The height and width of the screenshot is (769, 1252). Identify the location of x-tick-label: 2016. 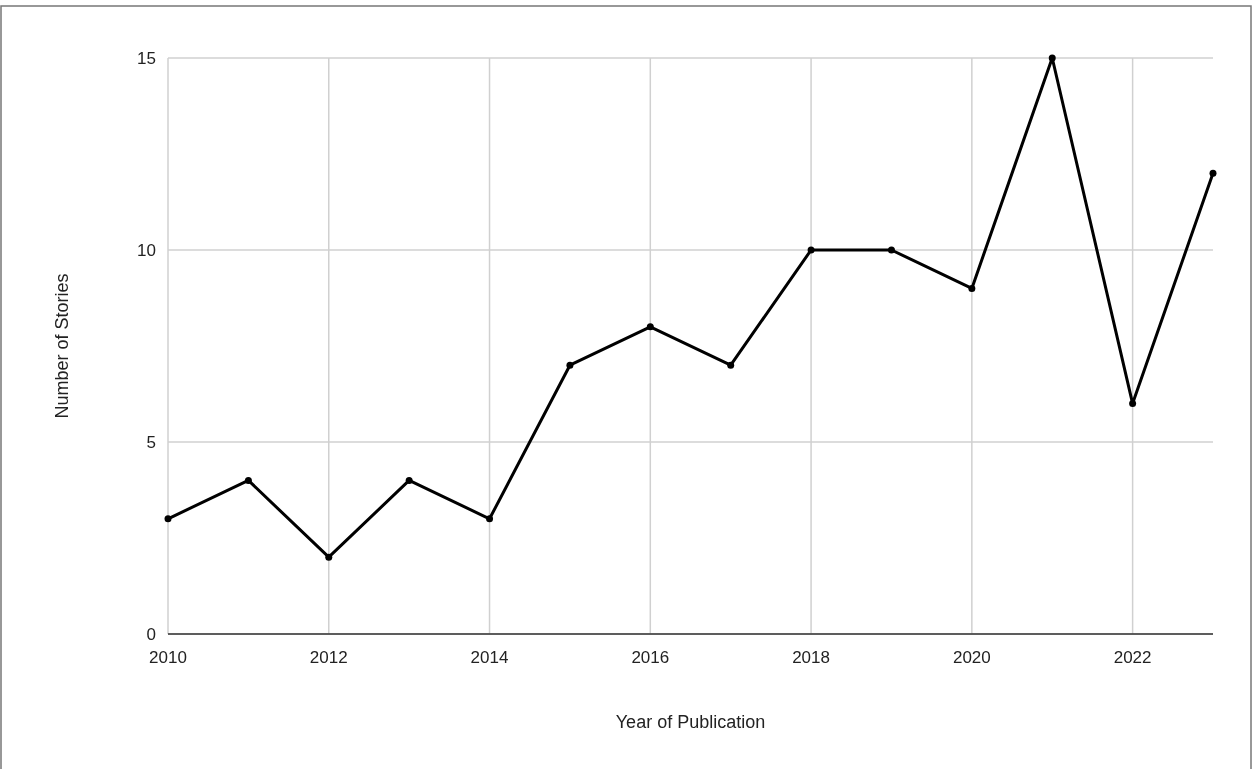
(650, 657).